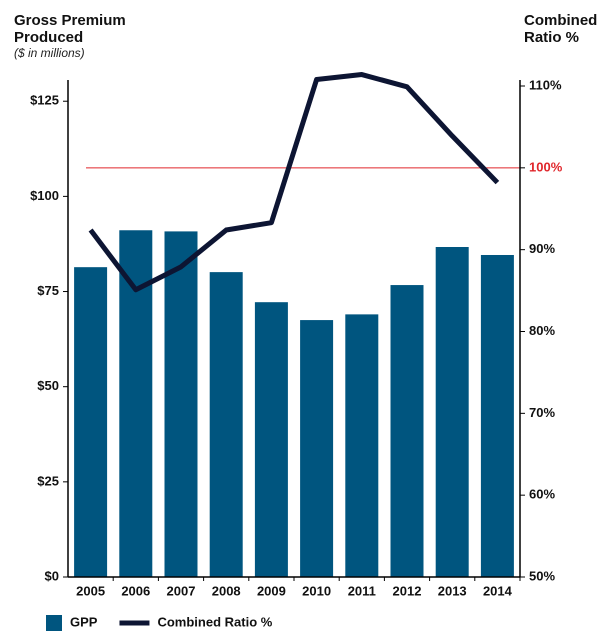 The image size is (606, 631). What do you see at coordinates (44, 195) in the screenshot?
I see `y-tick-label: $100` at bounding box center [44, 195].